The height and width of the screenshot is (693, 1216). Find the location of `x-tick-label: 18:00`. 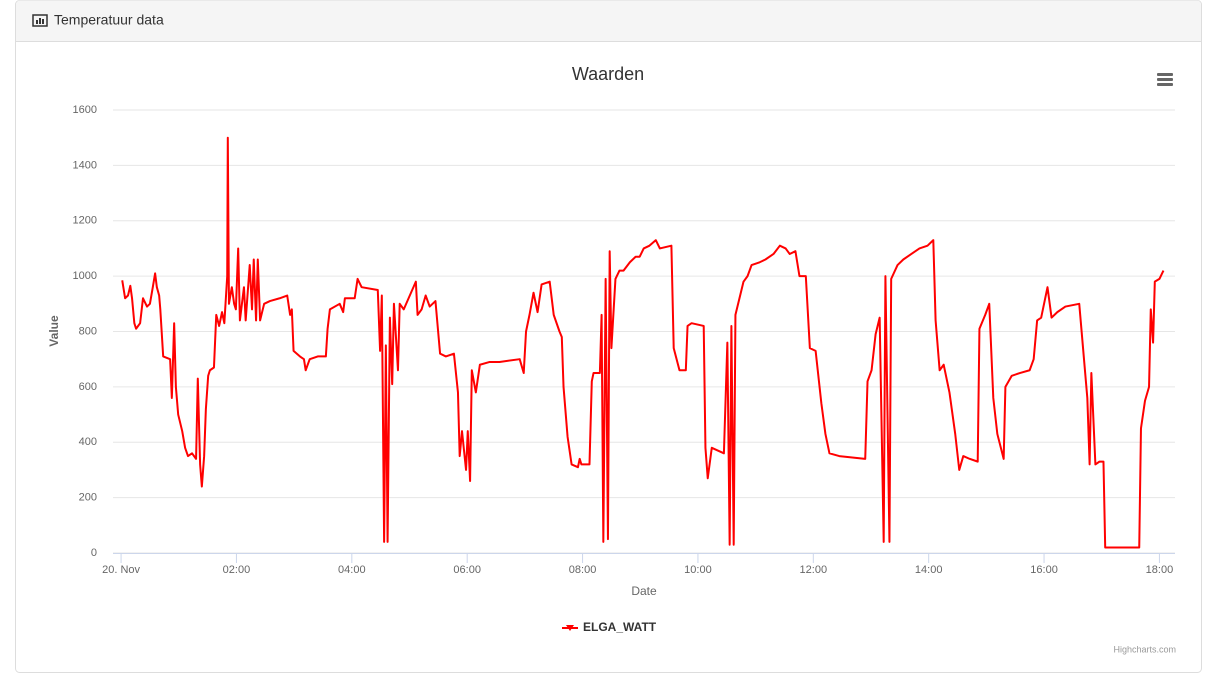

x-tick-label: 18:00 is located at coordinates (1160, 570).